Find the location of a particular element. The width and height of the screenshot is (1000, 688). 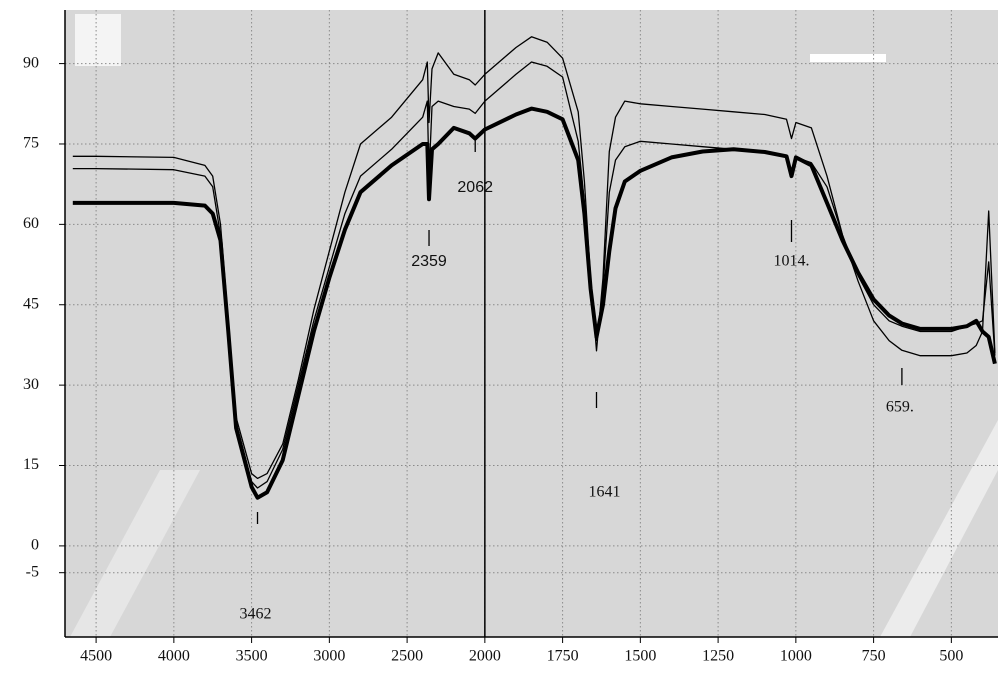

x-tick-label: 1750 is located at coordinates (563, 656).